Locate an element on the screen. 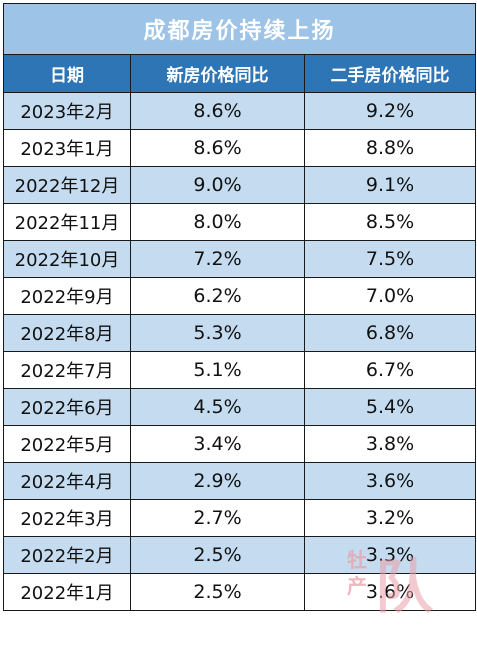  cell-date: 2022年3月 is located at coordinates (67, 518).